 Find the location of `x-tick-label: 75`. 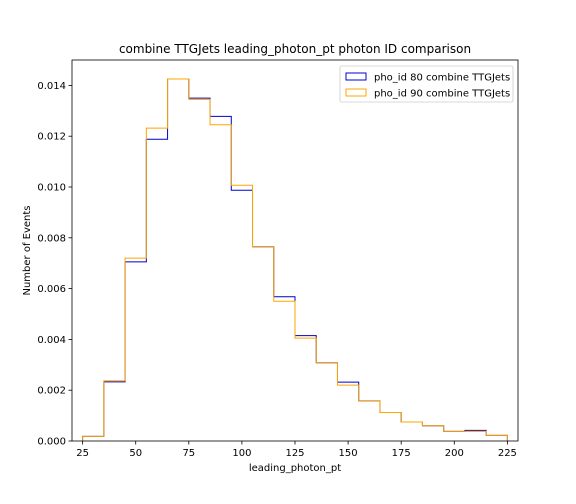

x-tick-label: 75 is located at coordinates (188, 453).